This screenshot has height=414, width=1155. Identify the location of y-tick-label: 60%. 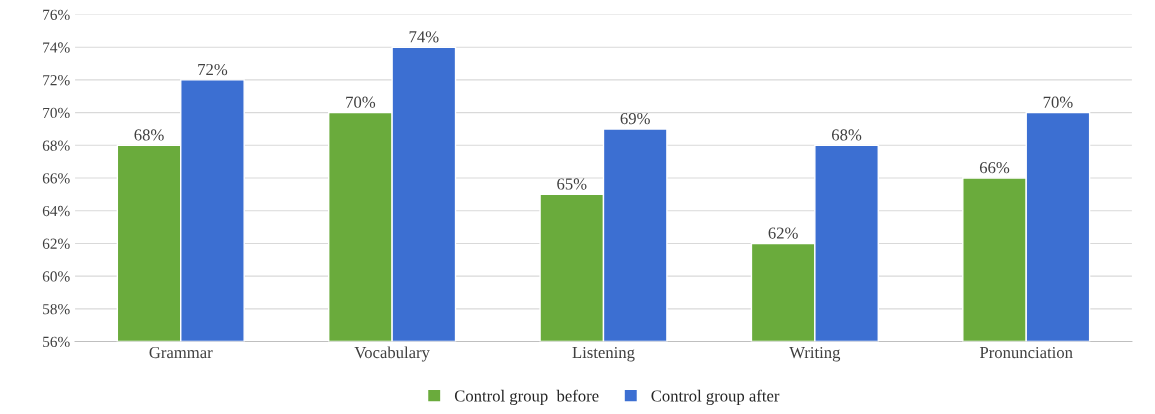
(56, 276).